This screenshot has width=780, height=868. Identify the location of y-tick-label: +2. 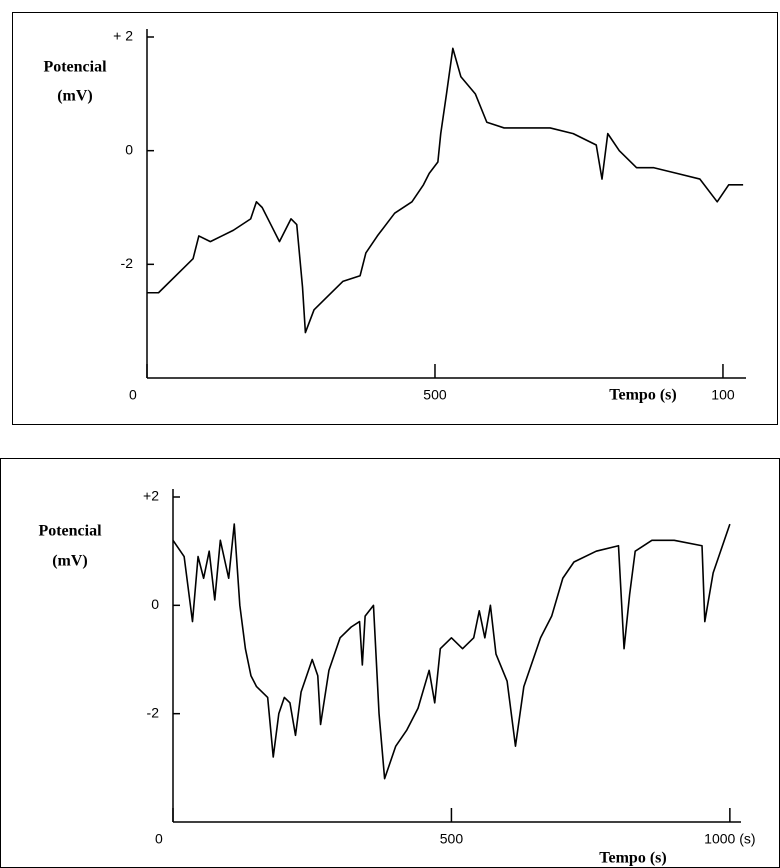
(151, 496).